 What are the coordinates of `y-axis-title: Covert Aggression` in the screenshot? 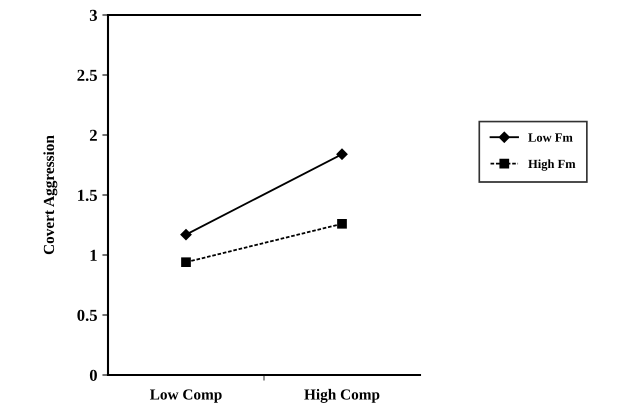 It's located at (50, 194).